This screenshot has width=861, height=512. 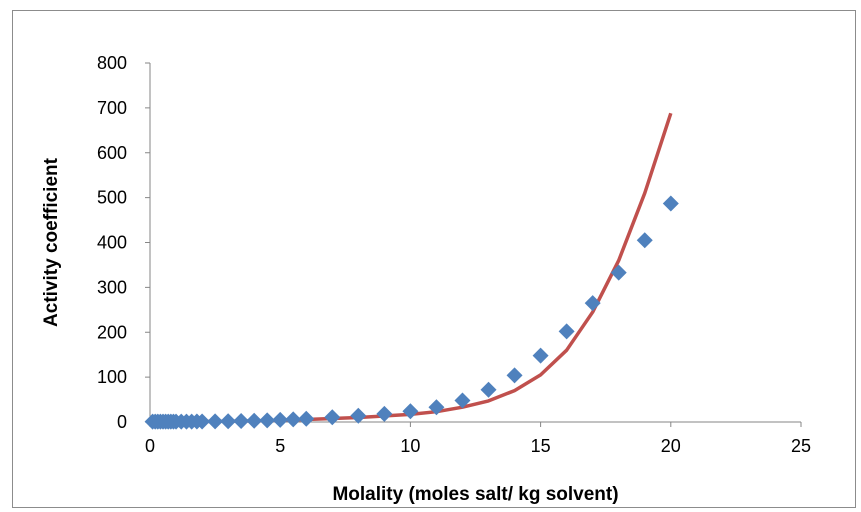 I want to click on x-tick-label: 20, so click(x=671, y=446).